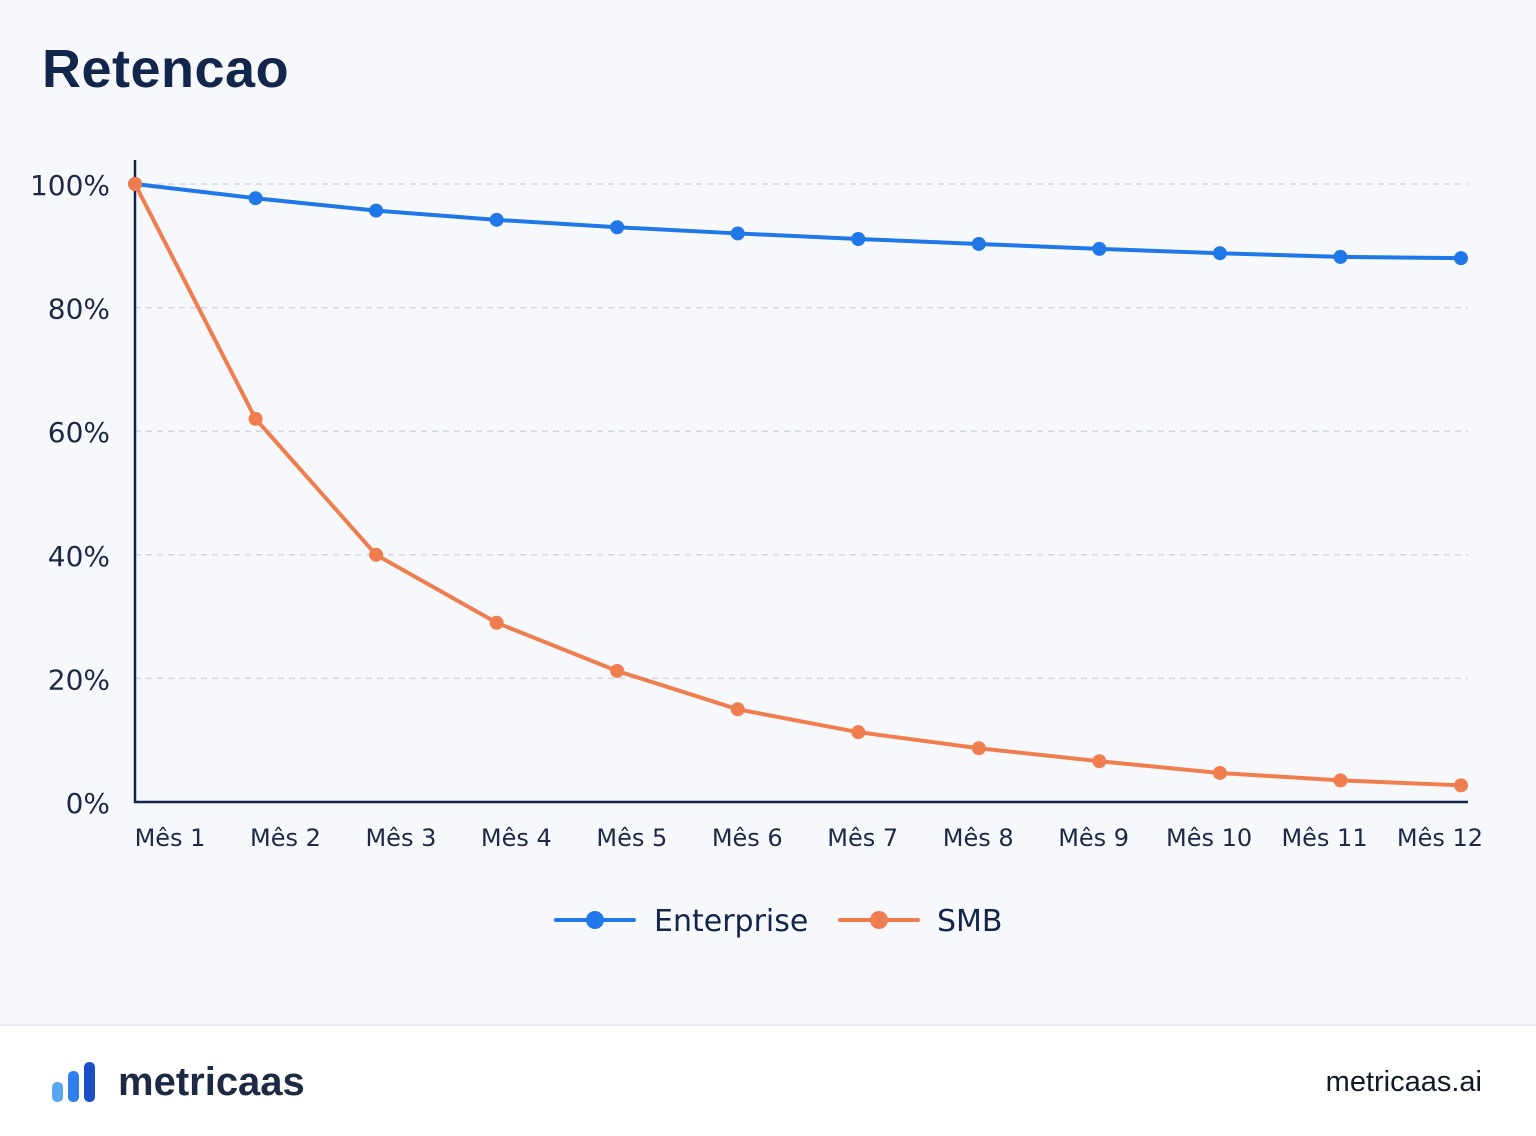 The image size is (1536, 1136). What do you see at coordinates (400, 838) in the screenshot?
I see `x-tick-label: Mês 3` at bounding box center [400, 838].